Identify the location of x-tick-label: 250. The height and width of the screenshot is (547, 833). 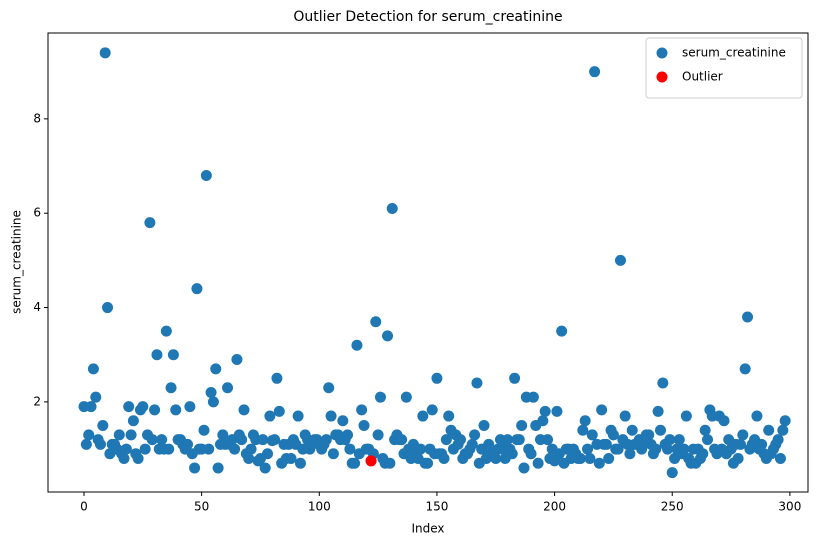
(672, 507).